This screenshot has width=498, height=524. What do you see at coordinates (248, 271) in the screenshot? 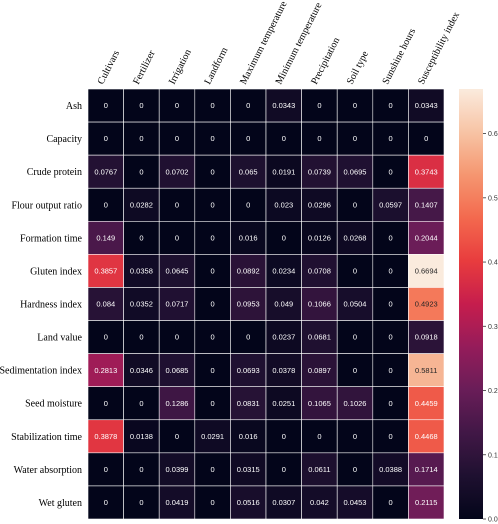
I see `cell-value-label: 0.0892` at bounding box center [248, 271].